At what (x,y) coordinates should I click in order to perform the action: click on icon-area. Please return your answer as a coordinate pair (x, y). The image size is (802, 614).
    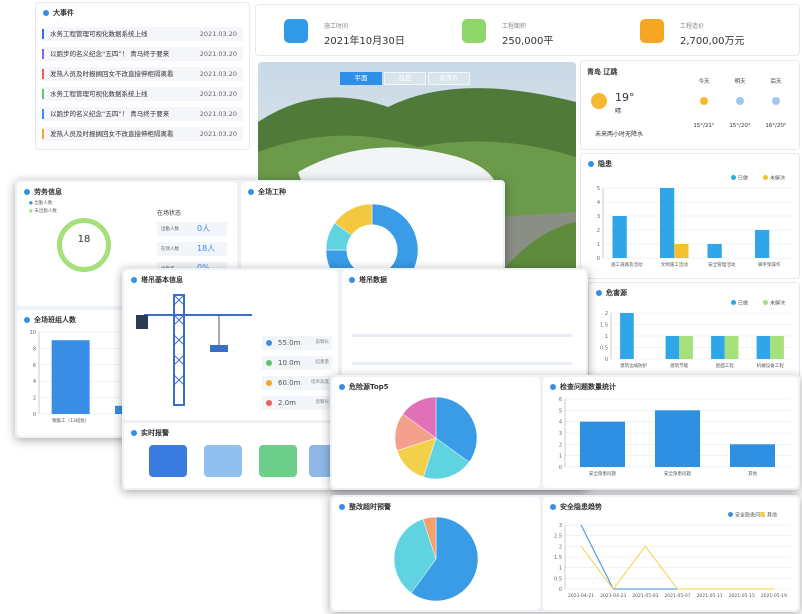
    Looking at the image, I should click on (474, 31).